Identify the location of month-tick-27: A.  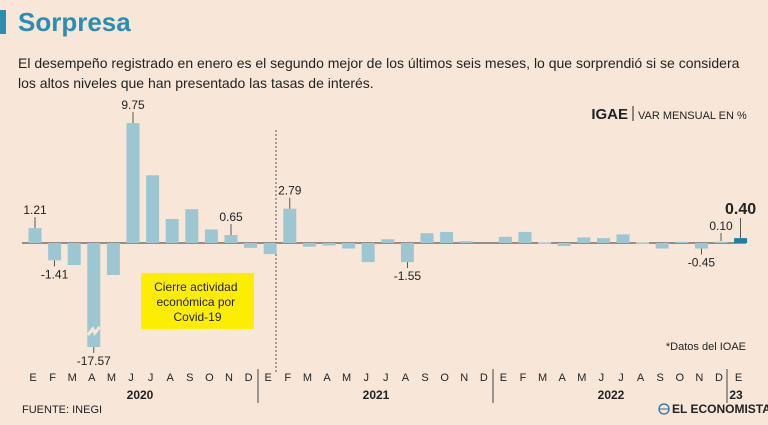
(563, 378).